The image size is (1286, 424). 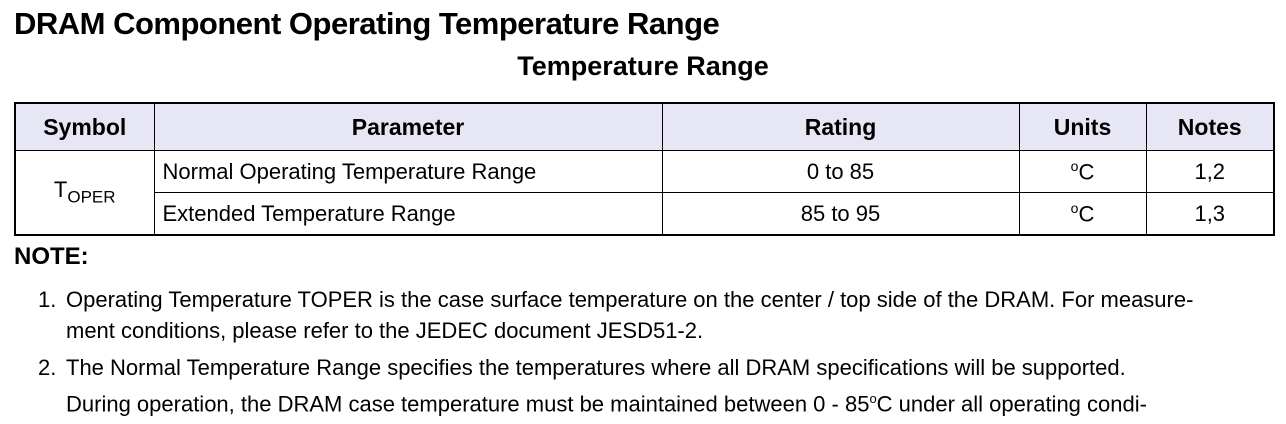 I want to click on col-header-notes: Notes, so click(x=1210, y=126).